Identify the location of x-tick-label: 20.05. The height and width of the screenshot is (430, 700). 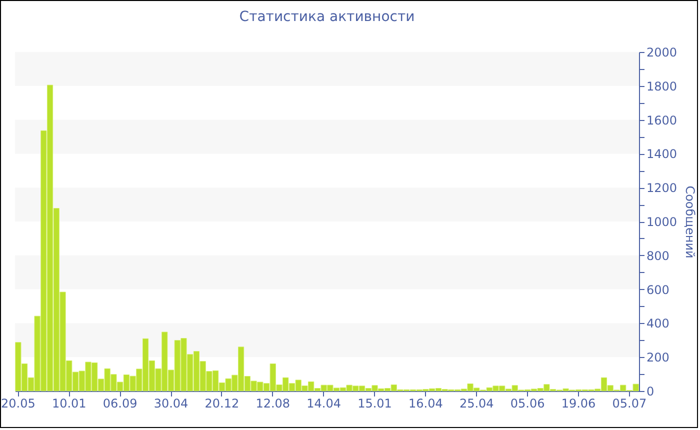
(18, 403).